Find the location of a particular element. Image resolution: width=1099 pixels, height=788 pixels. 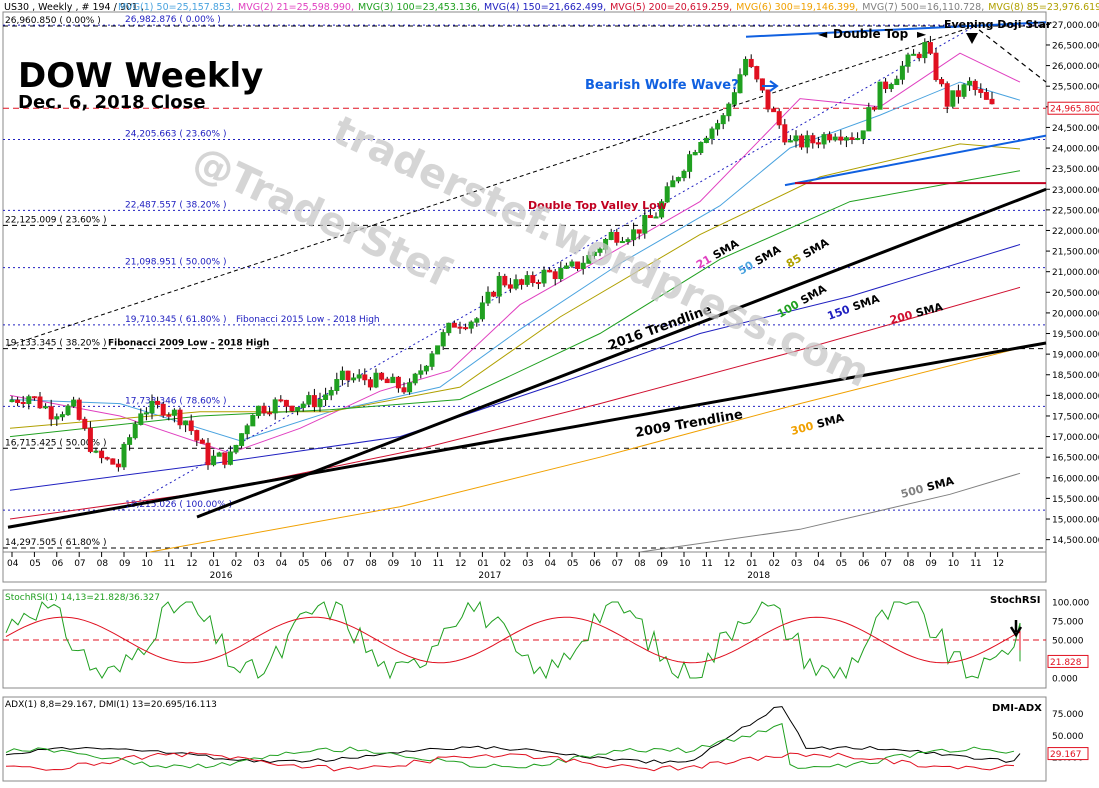

price-tick-label: 14,500.000 is located at coordinates (1075, 541).